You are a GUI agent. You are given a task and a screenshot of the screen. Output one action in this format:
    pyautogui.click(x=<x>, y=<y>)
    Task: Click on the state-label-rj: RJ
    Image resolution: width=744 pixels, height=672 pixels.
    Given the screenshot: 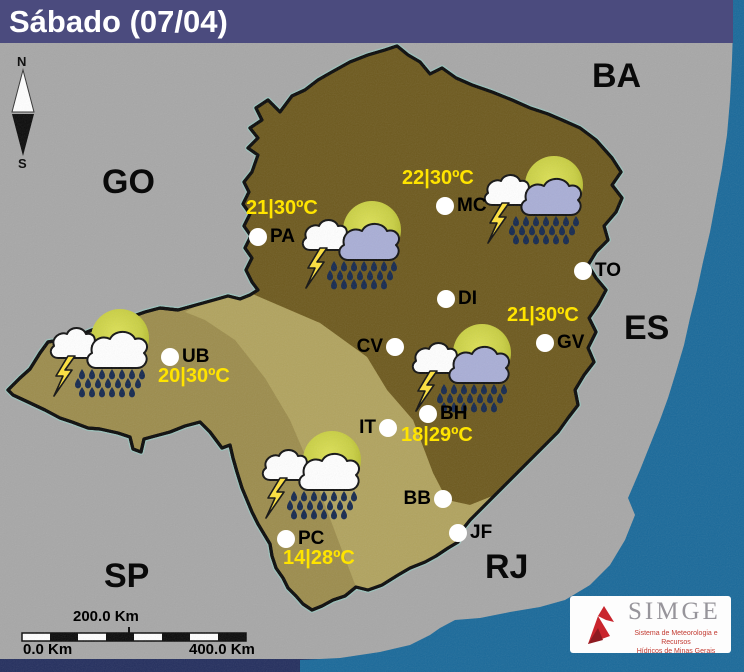 What is the action you would take?
    pyautogui.click(x=507, y=567)
    